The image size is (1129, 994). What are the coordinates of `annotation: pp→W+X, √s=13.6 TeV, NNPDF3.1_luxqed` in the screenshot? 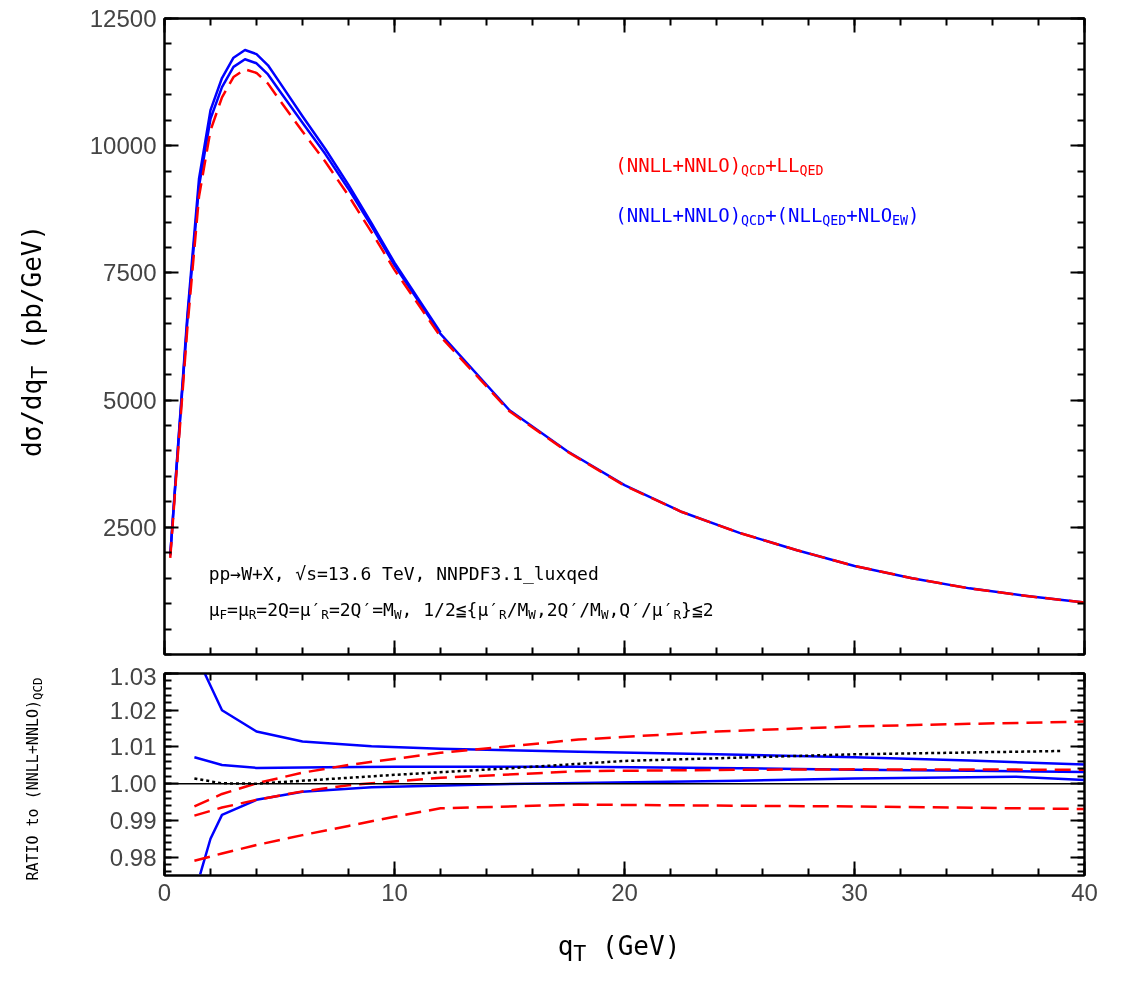 It's located at (403, 573).